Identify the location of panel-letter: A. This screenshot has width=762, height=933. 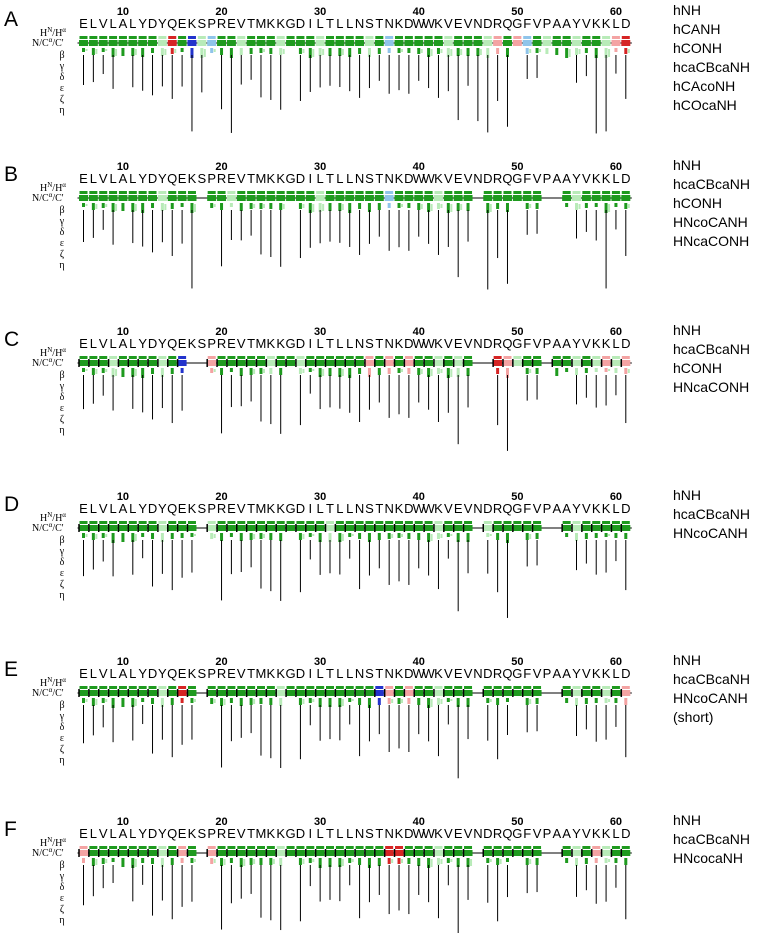
(11, 19).